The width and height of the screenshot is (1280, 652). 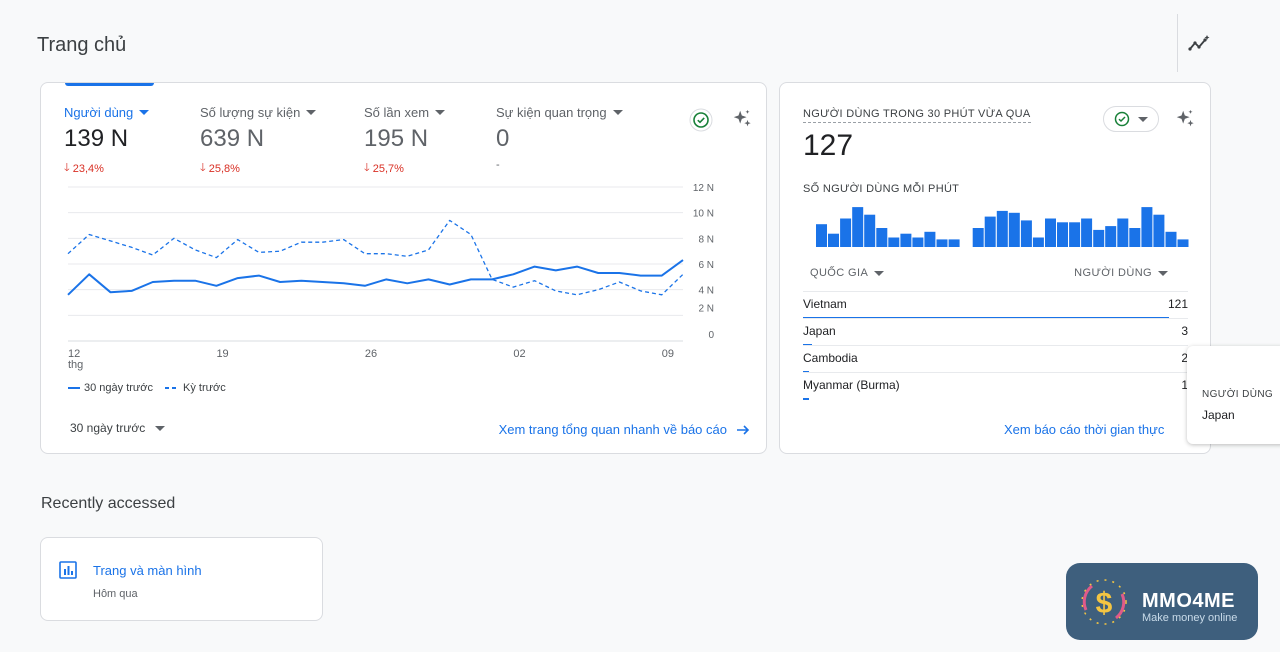 I want to click on metric-label: Người dùng, so click(x=99, y=112).